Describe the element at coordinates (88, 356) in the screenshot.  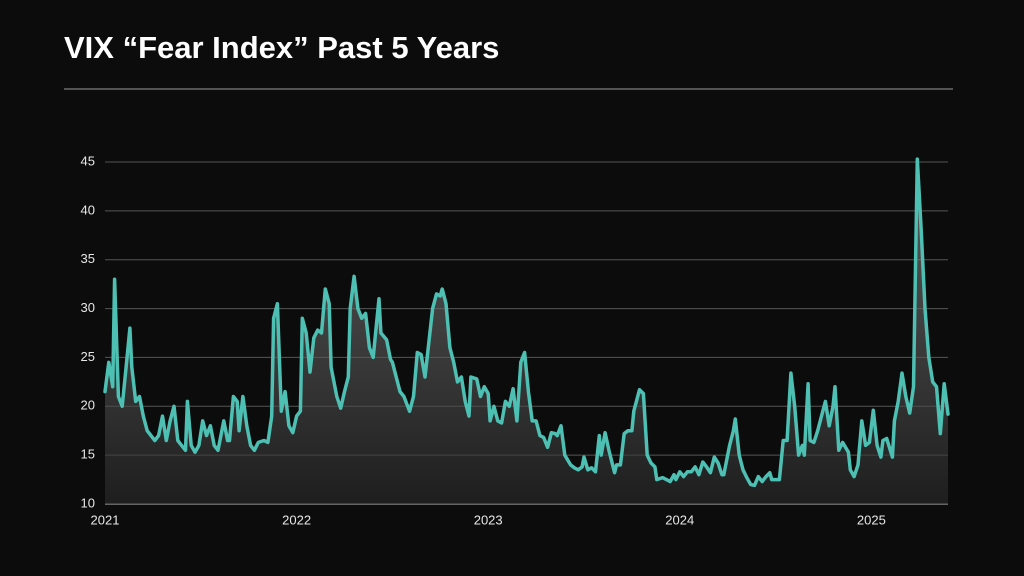
I see `y-tick-label: 25` at that location.